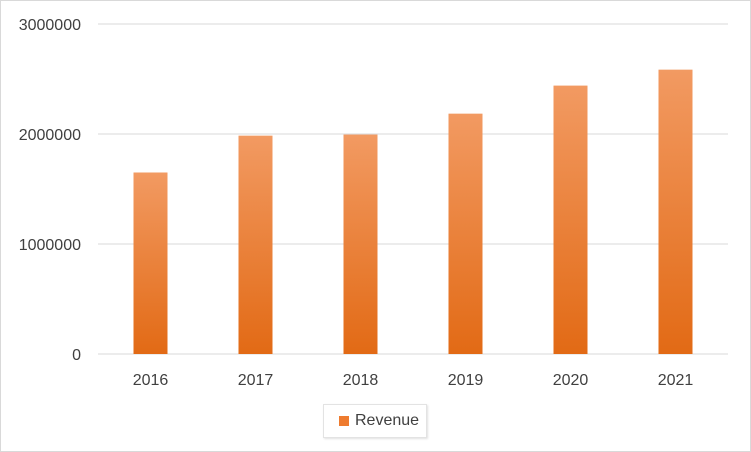 This screenshot has height=452, width=751. What do you see at coordinates (361, 380) in the screenshot?
I see `x-tick-label: 2018` at bounding box center [361, 380].